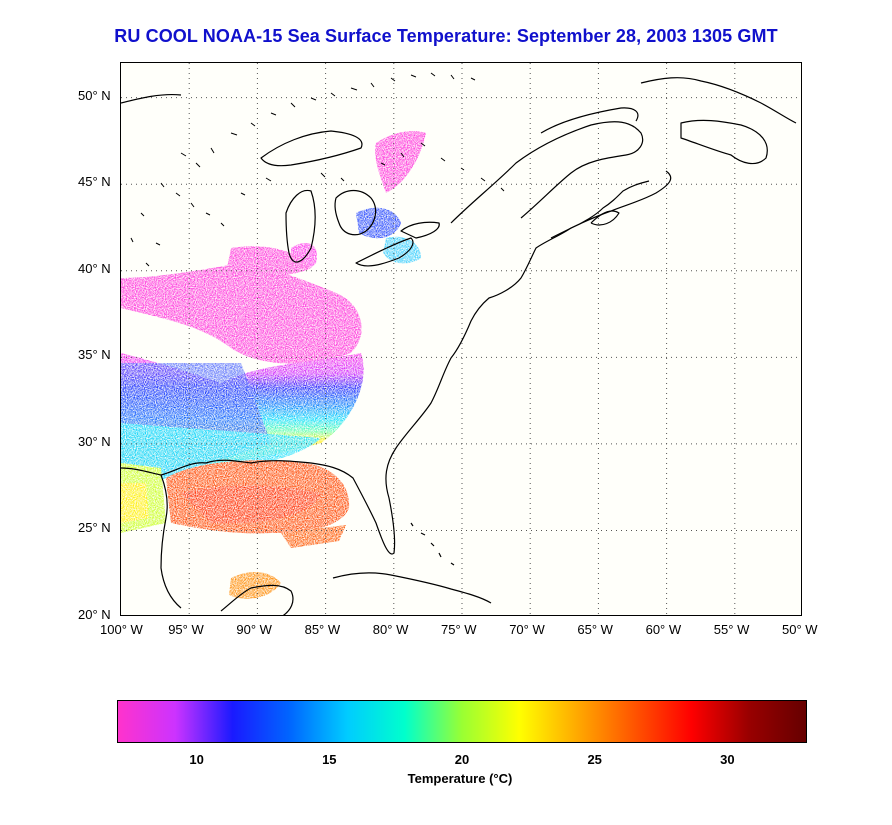  What do you see at coordinates (94, 355) in the screenshot?
I see `latitude-tick-label: 35° N` at bounding box center [94, 355].